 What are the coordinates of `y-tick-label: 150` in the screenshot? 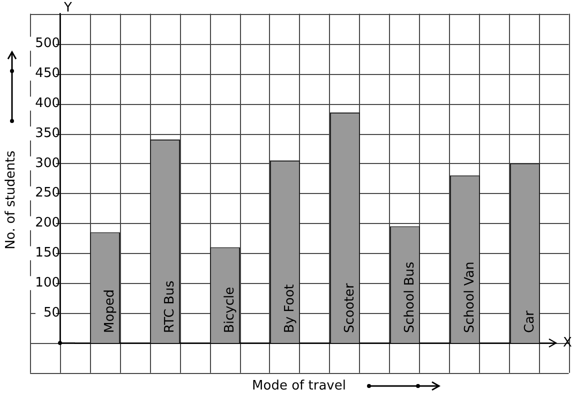 It's located at (47, 253).